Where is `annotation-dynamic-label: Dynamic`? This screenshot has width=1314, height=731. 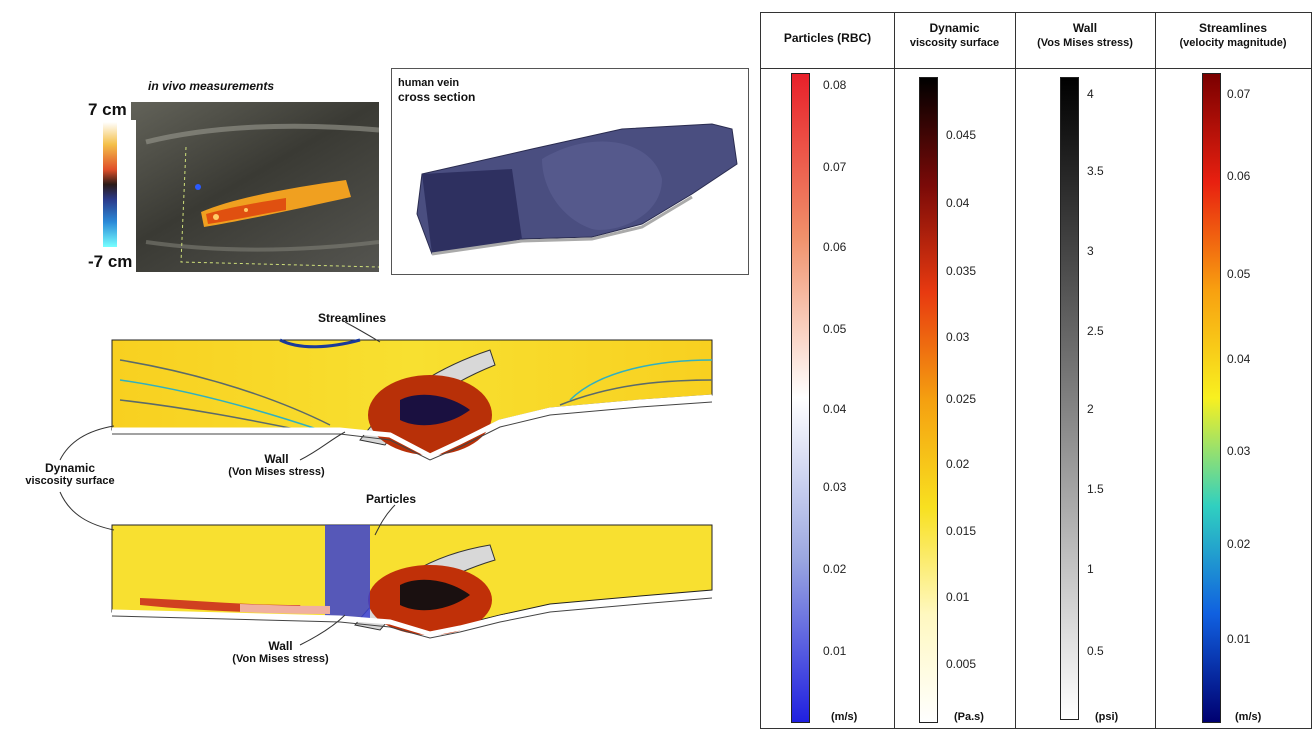
annotation-dynamic-label: Dynamic is located at coordinates (70, 468).